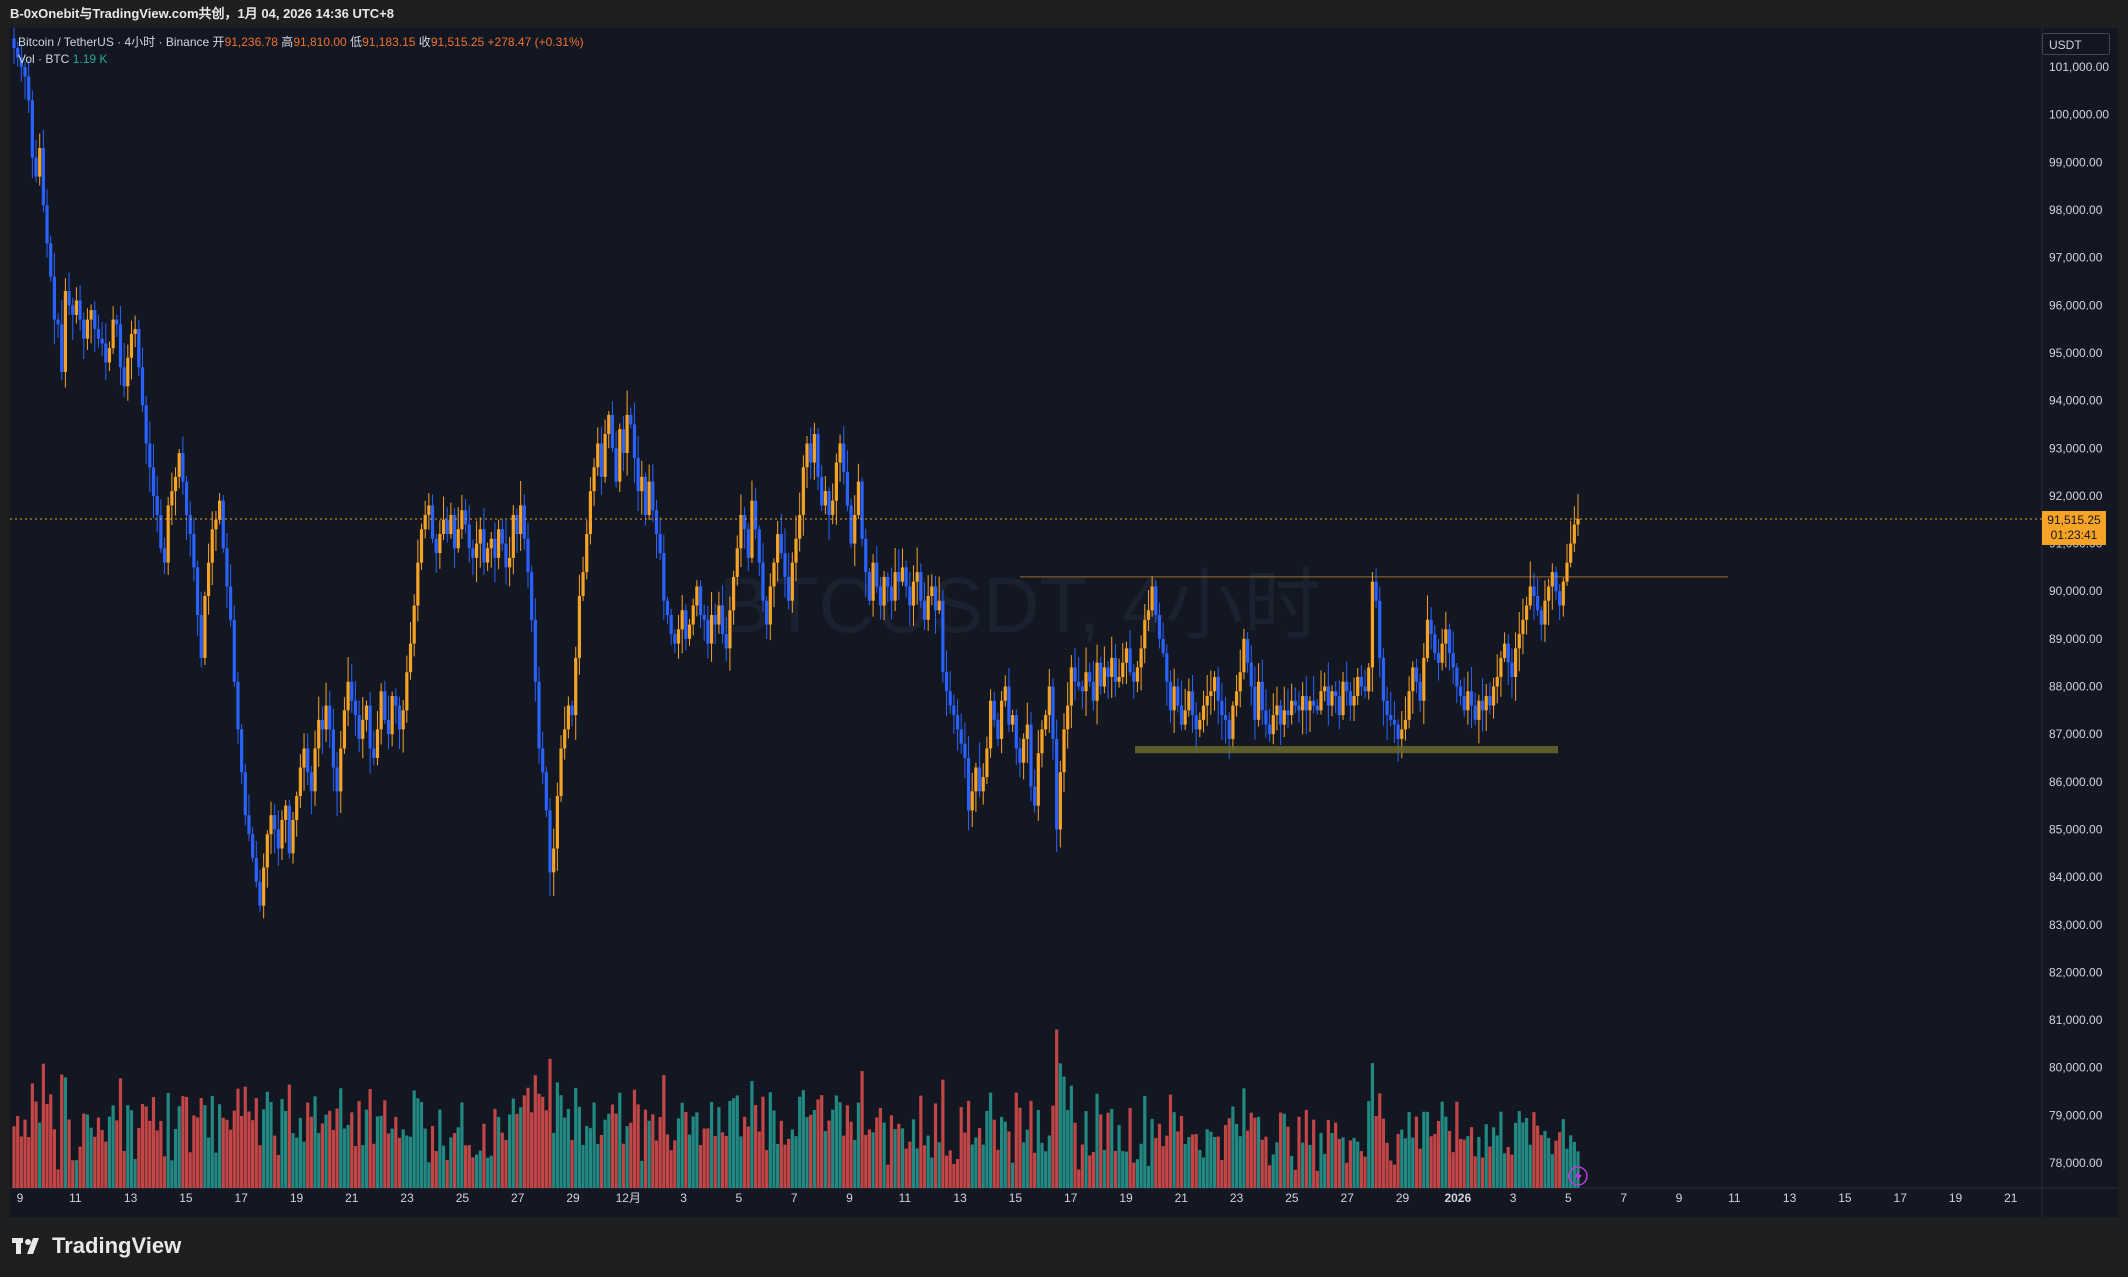  Describe the element at coordinates (96, 1246) in the screenshot. I see `tradingview-logo: TradingView` at that location.